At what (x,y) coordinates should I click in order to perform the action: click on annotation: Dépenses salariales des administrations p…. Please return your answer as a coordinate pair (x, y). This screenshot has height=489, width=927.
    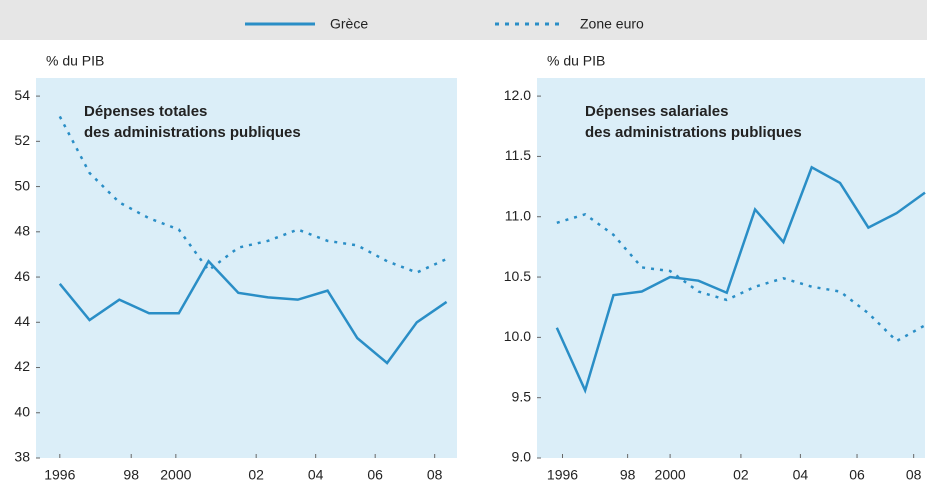
    Looking at the image, I should click on (693, 122).